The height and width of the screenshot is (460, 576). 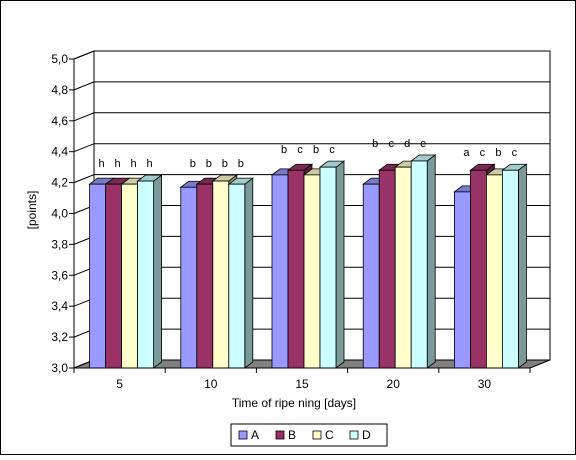 What do you see at coordinates (294, 403) in the screenshot?
I see `x-axis-label: Time of ripe ning [days]` at bounding box center [294, 403].